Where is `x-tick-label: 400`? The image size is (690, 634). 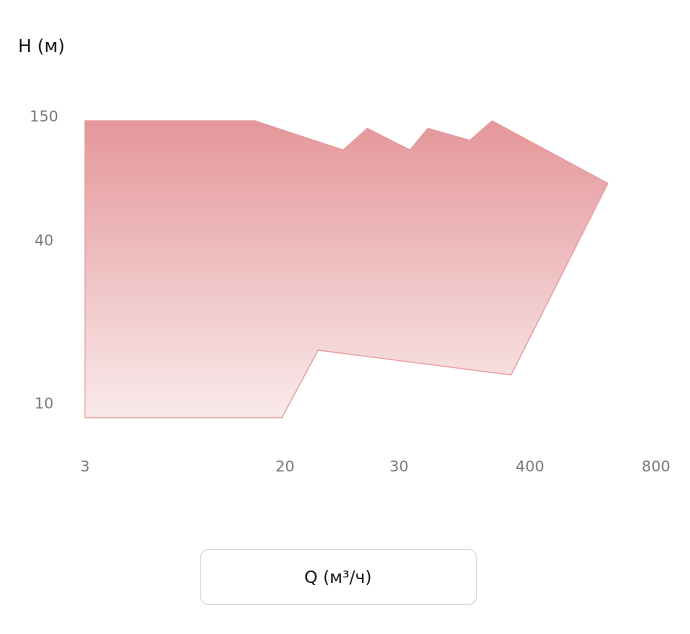
x-tick-label: 400 is located at coordinates (530, 467).